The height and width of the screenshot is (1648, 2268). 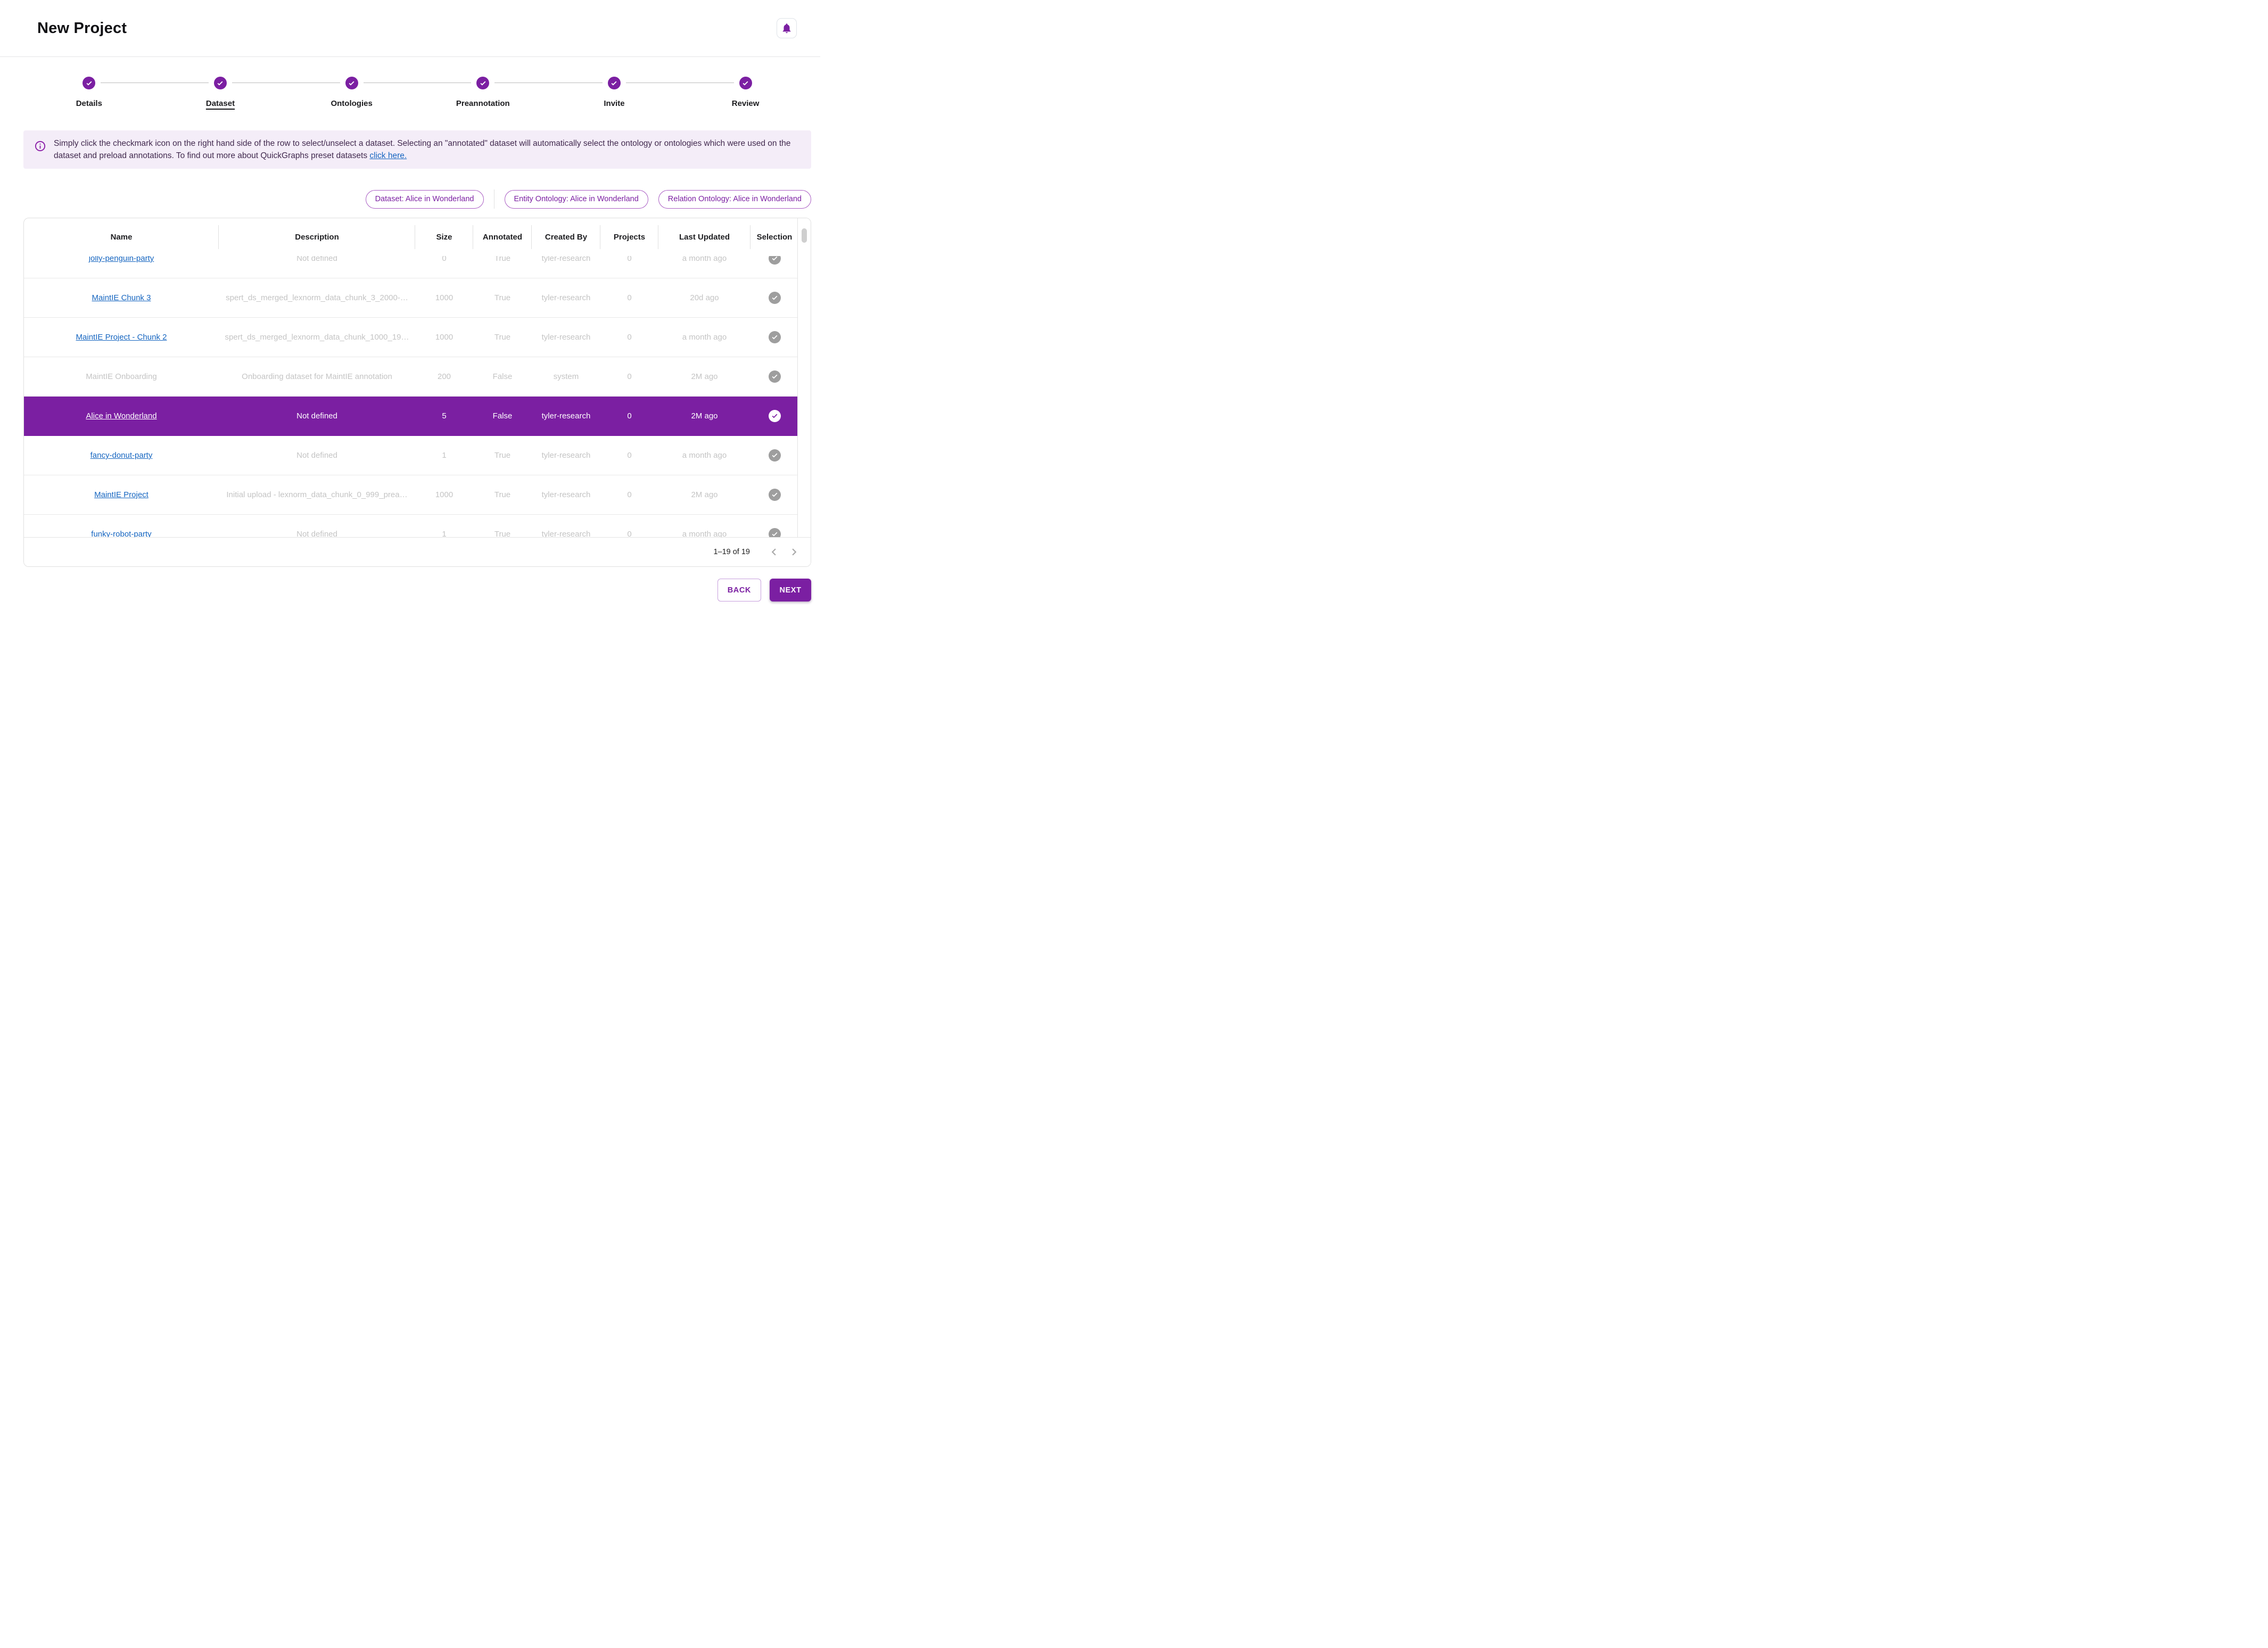 What do you see at coordinates (804, 235) in the screenshot?
I see `scrollbar-thumb` at bounding box center [804, 235].